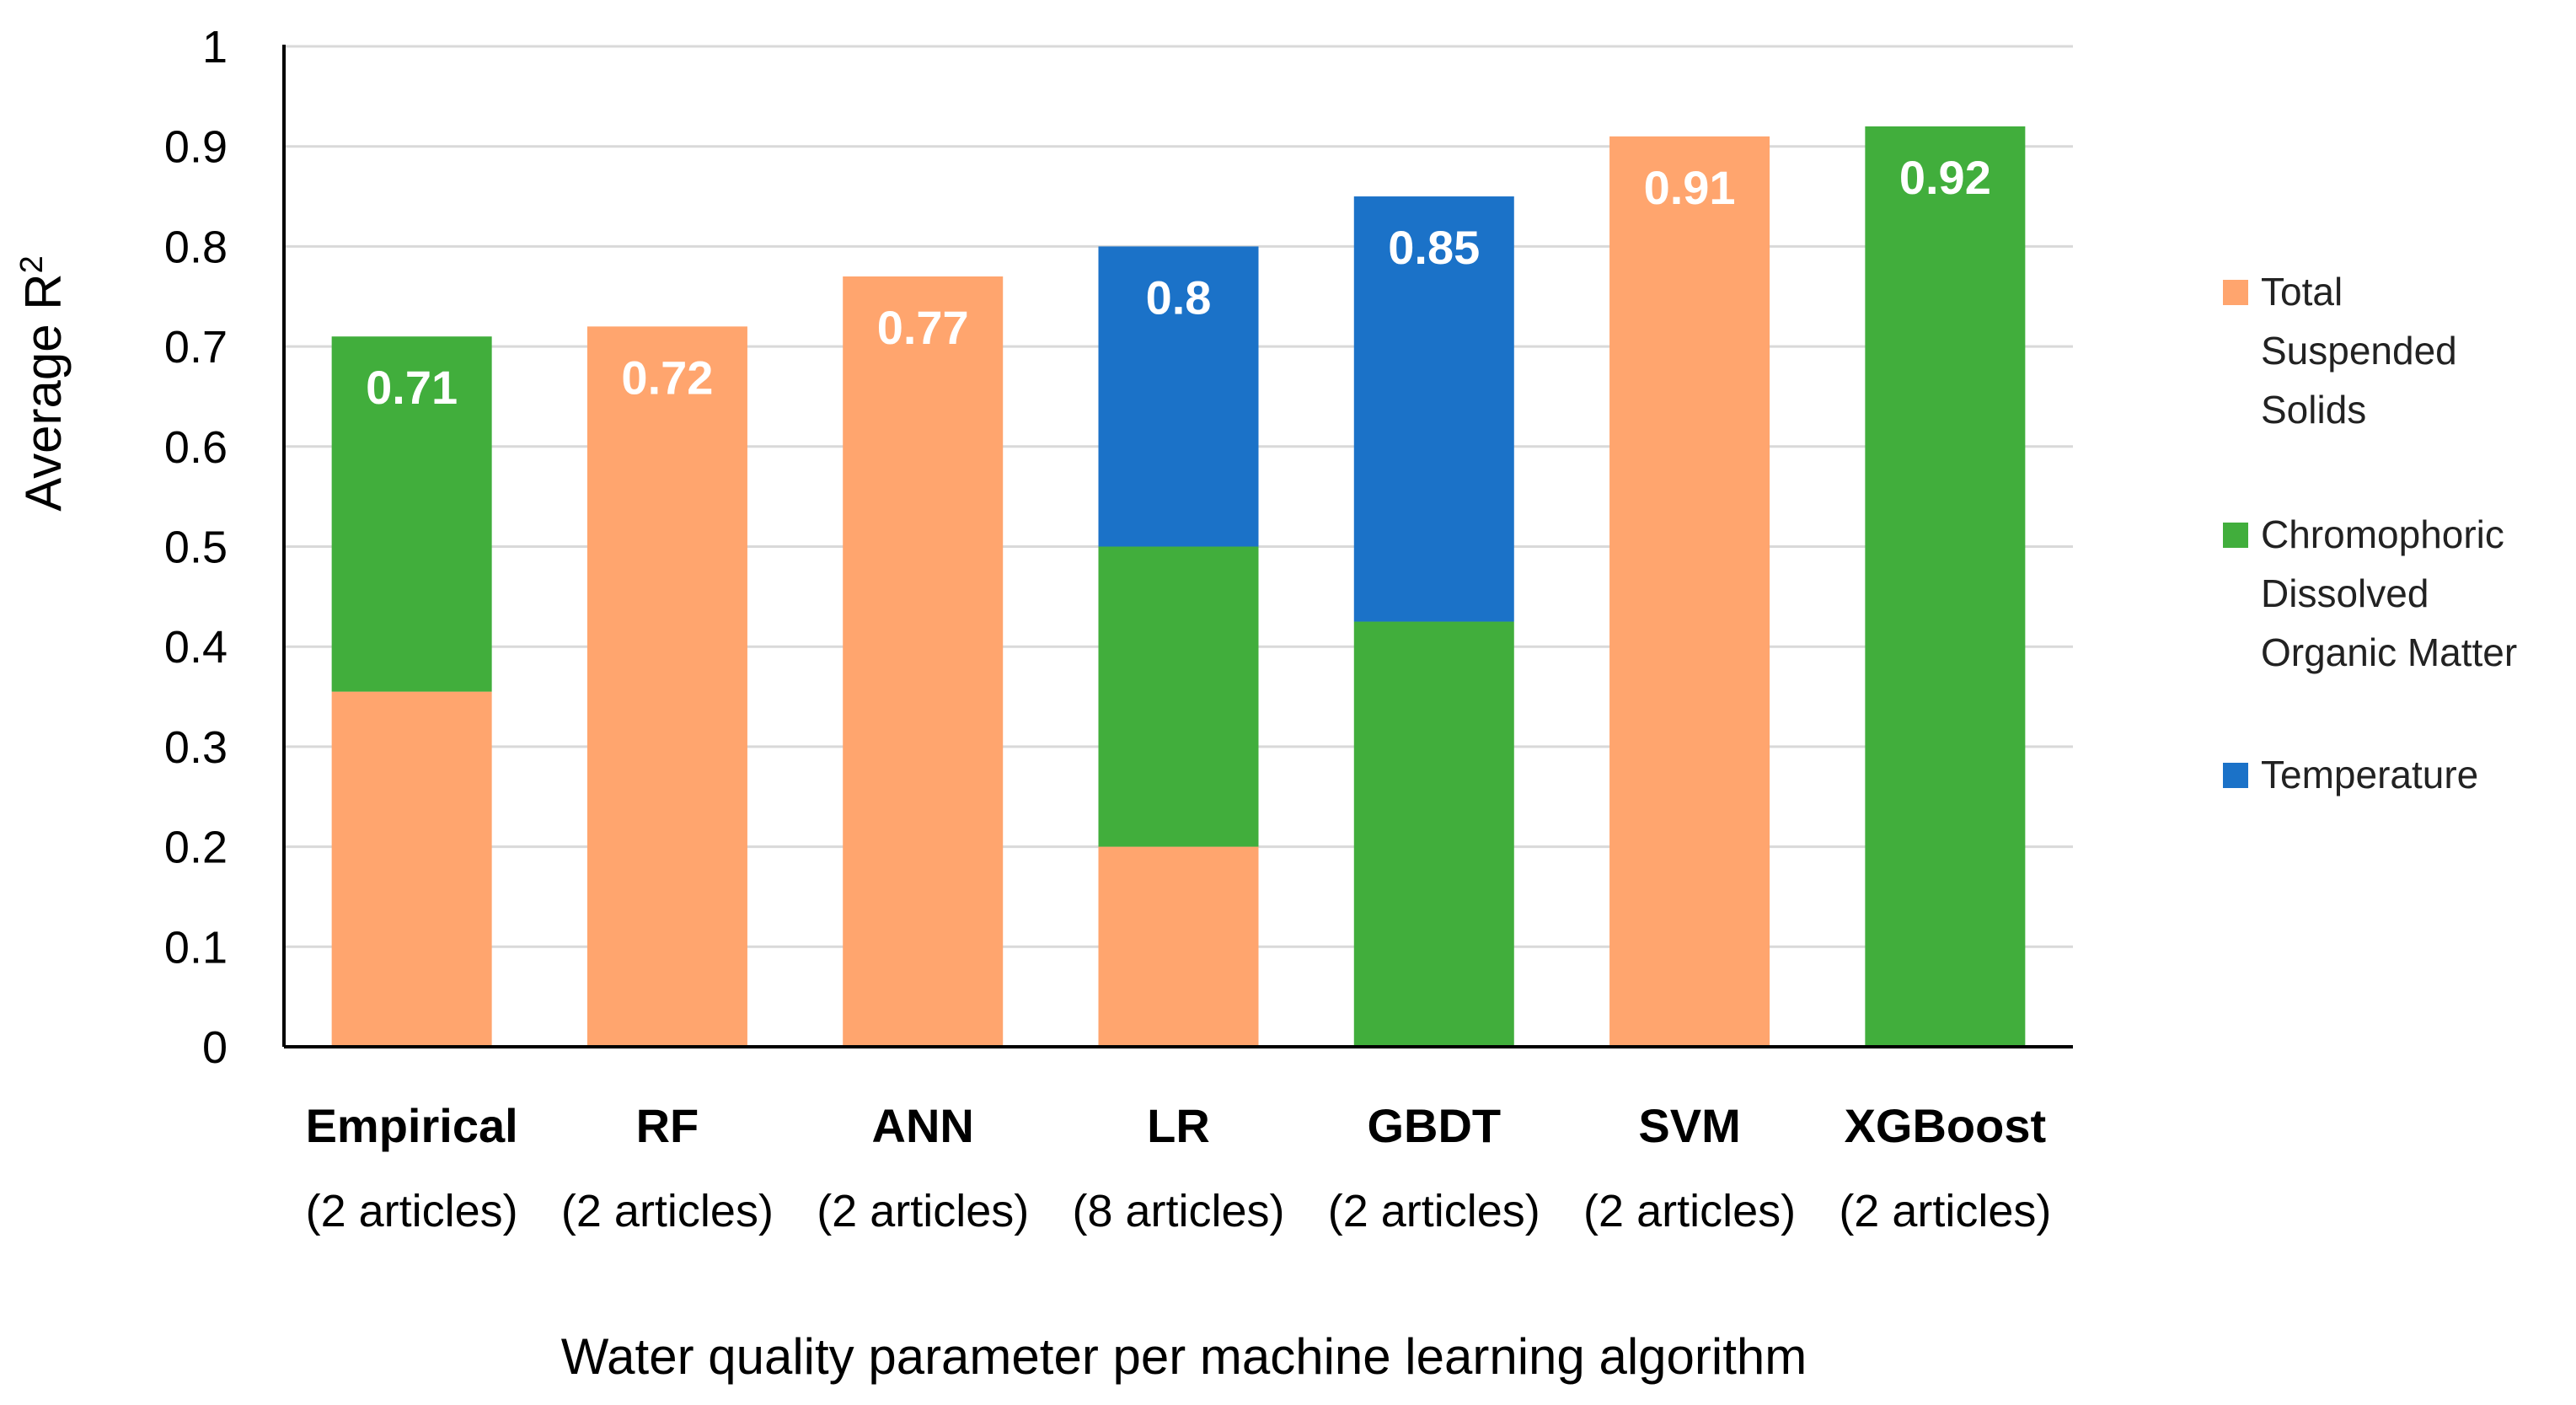  I want to click on y-tick-label: 1, so click(215, 47).